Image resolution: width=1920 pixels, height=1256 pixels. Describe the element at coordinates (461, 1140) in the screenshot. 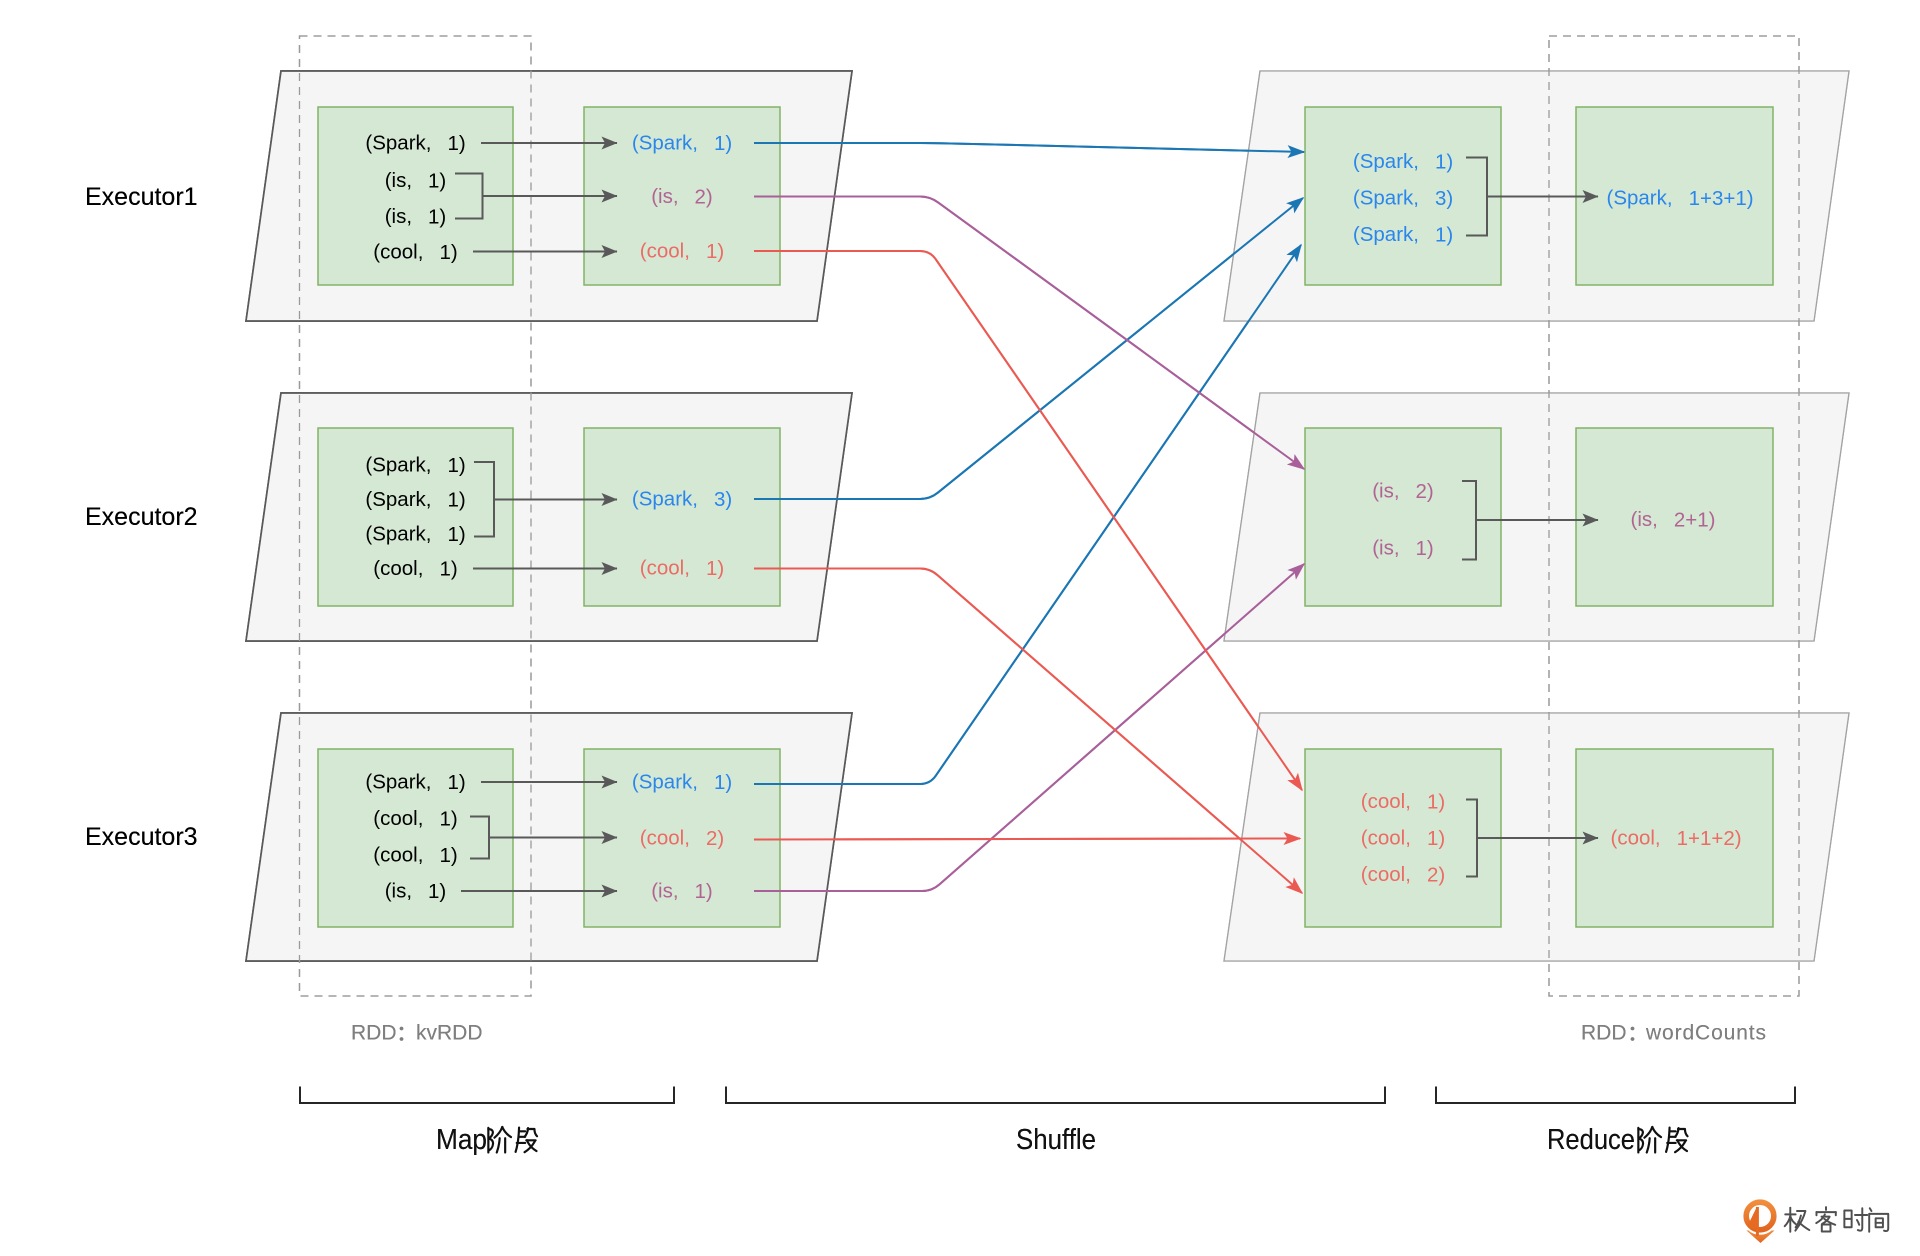

I see `svg-text: Map` at that location.